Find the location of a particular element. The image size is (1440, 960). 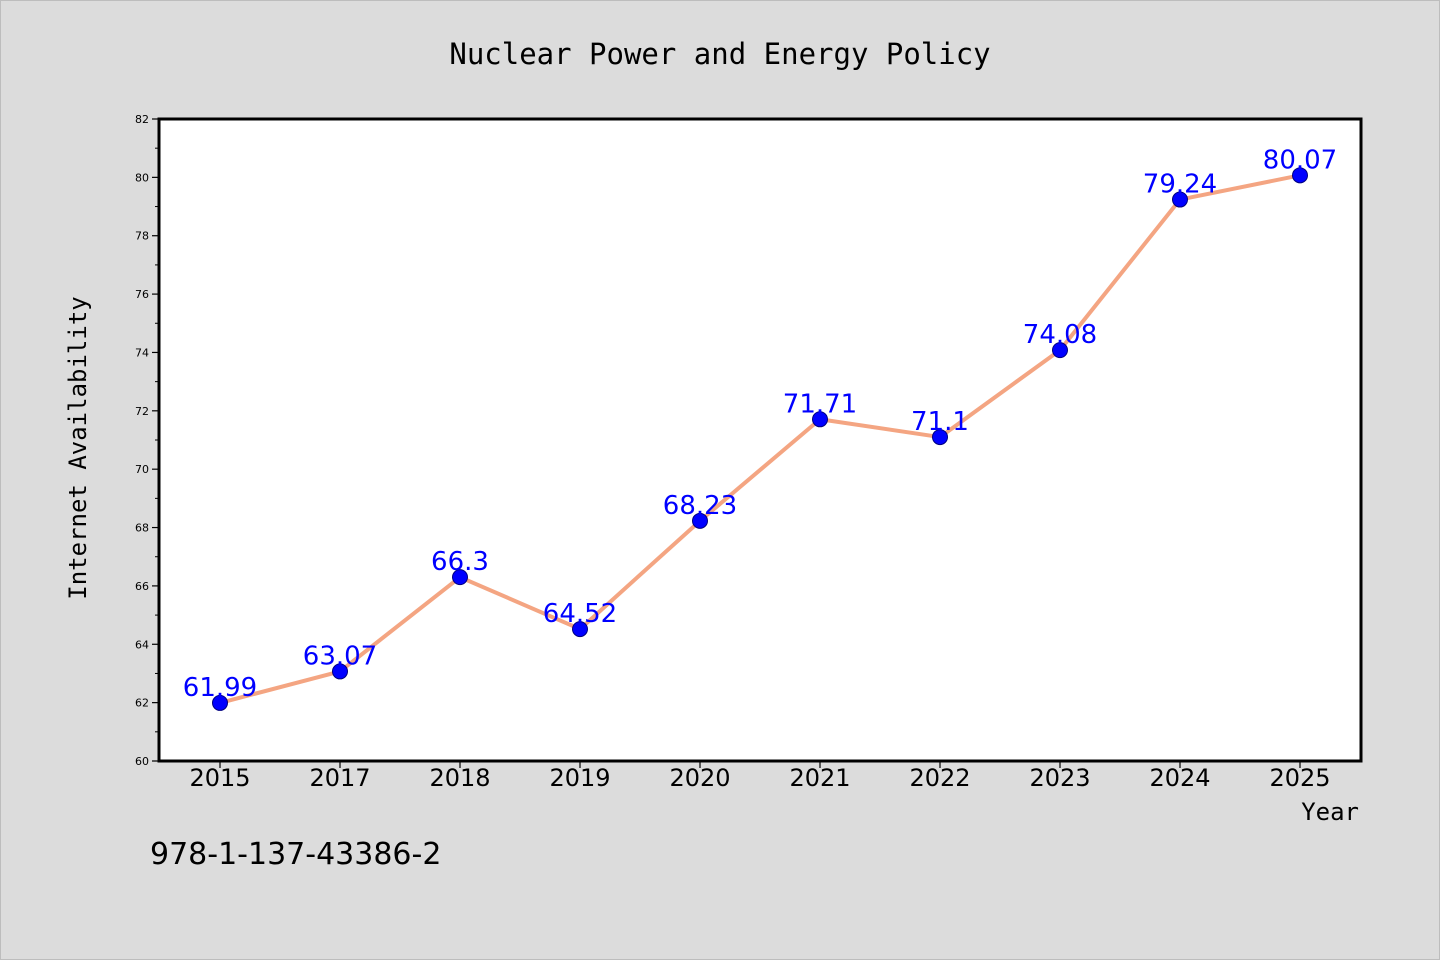

x-tick-label: 2024 is located at coordinates (1179, 778).